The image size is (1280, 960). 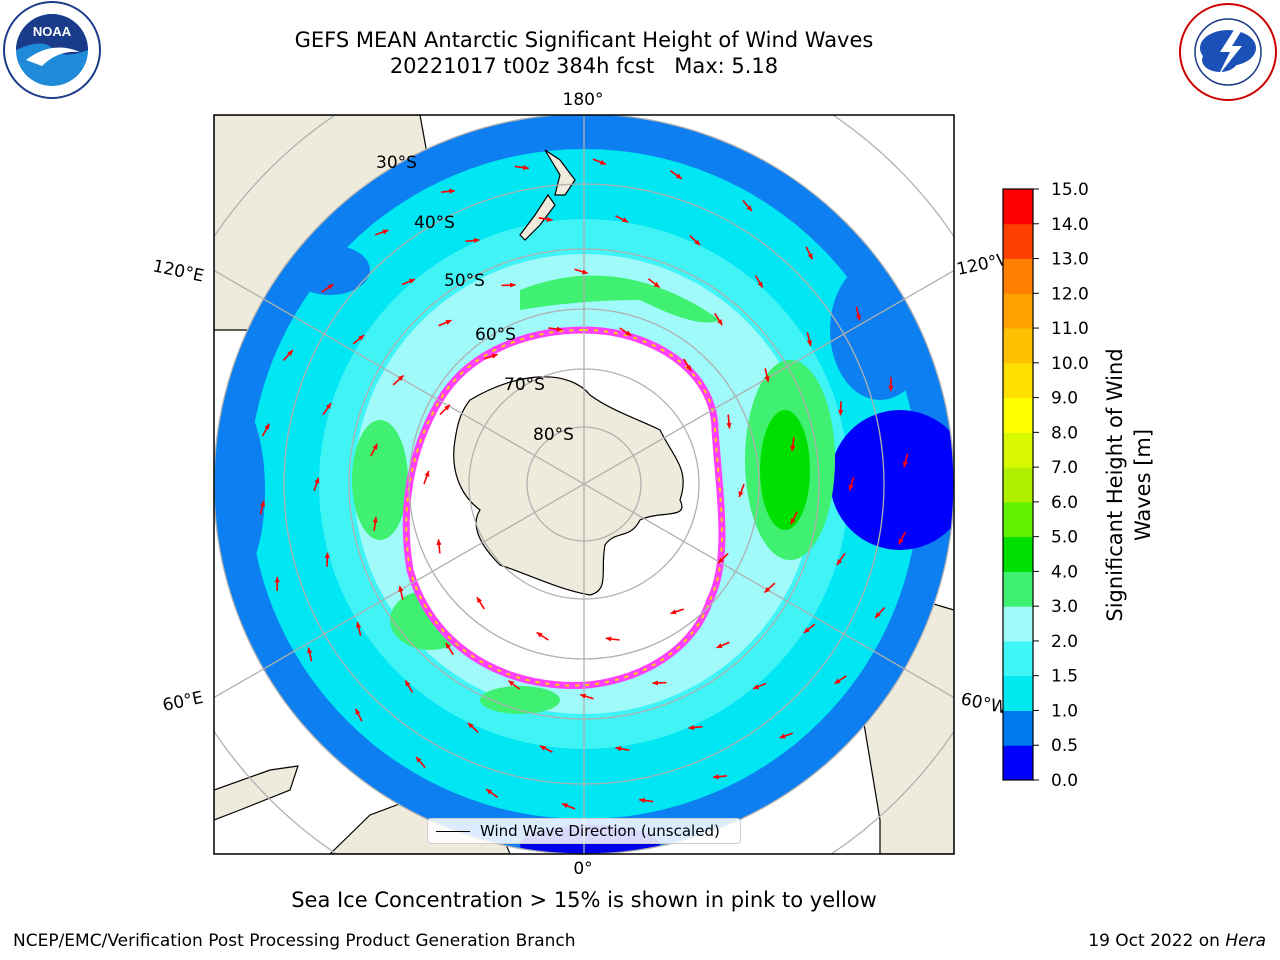 I want to click on lat-label-30s: 30°S, so click(x=396, y=163).